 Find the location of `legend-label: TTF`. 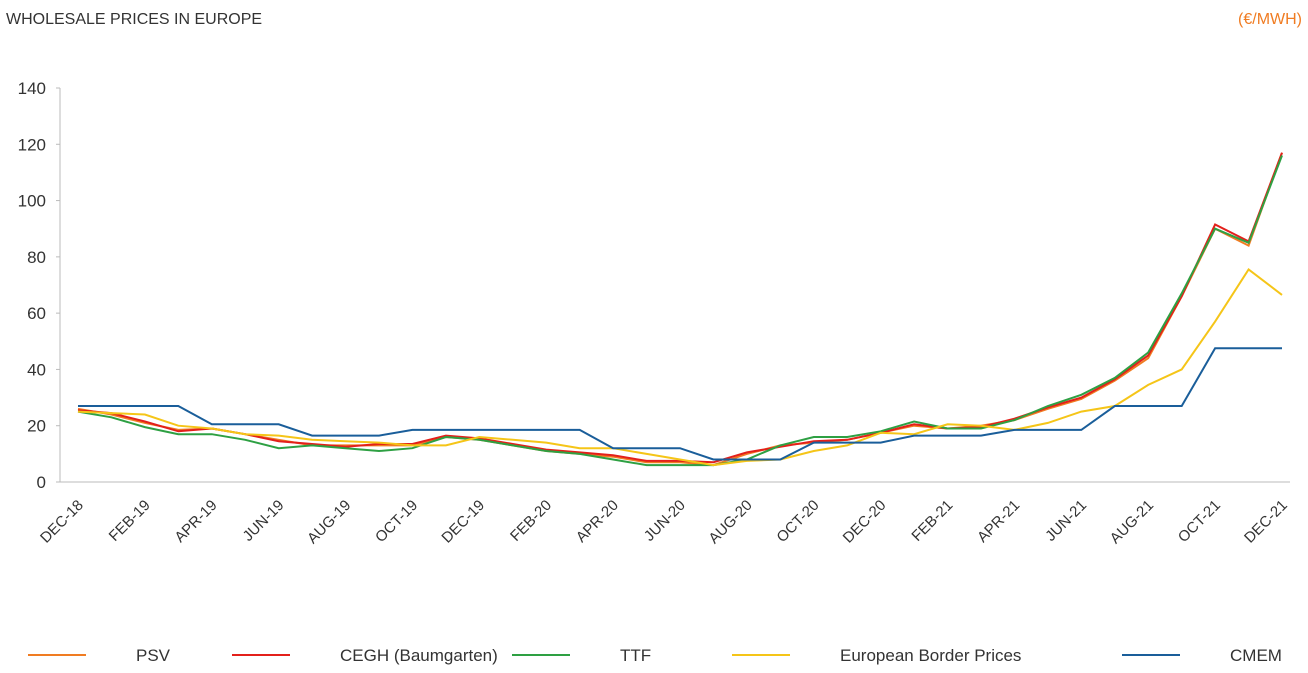

legend-label: TTF is located at coordinates (635, 655).